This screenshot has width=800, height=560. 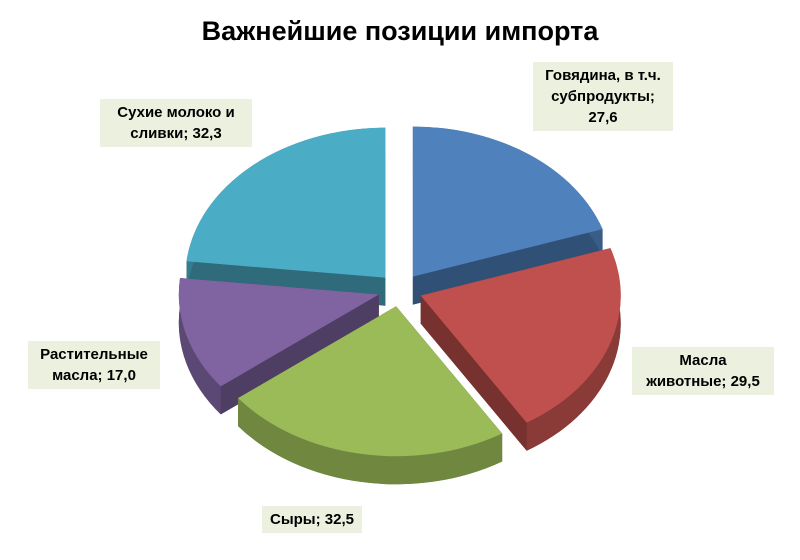 I want to click on data-label: Говядина, в т.ч. субпродукты; 27,6, so click(x=603, y=96).